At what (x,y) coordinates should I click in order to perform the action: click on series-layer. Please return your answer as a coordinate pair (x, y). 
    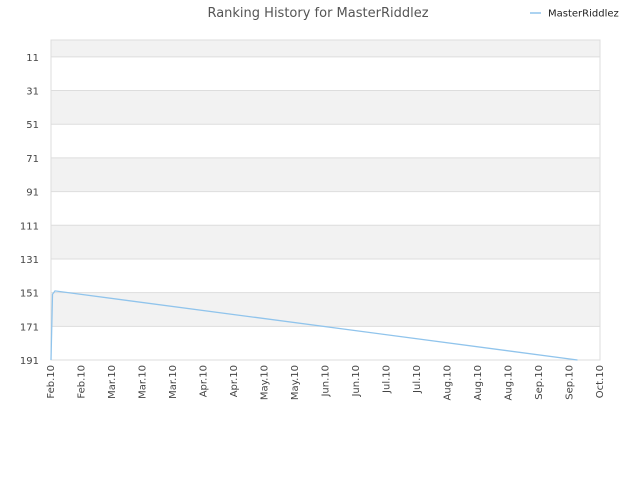
    Looking at the image, I should click on (314, 325).